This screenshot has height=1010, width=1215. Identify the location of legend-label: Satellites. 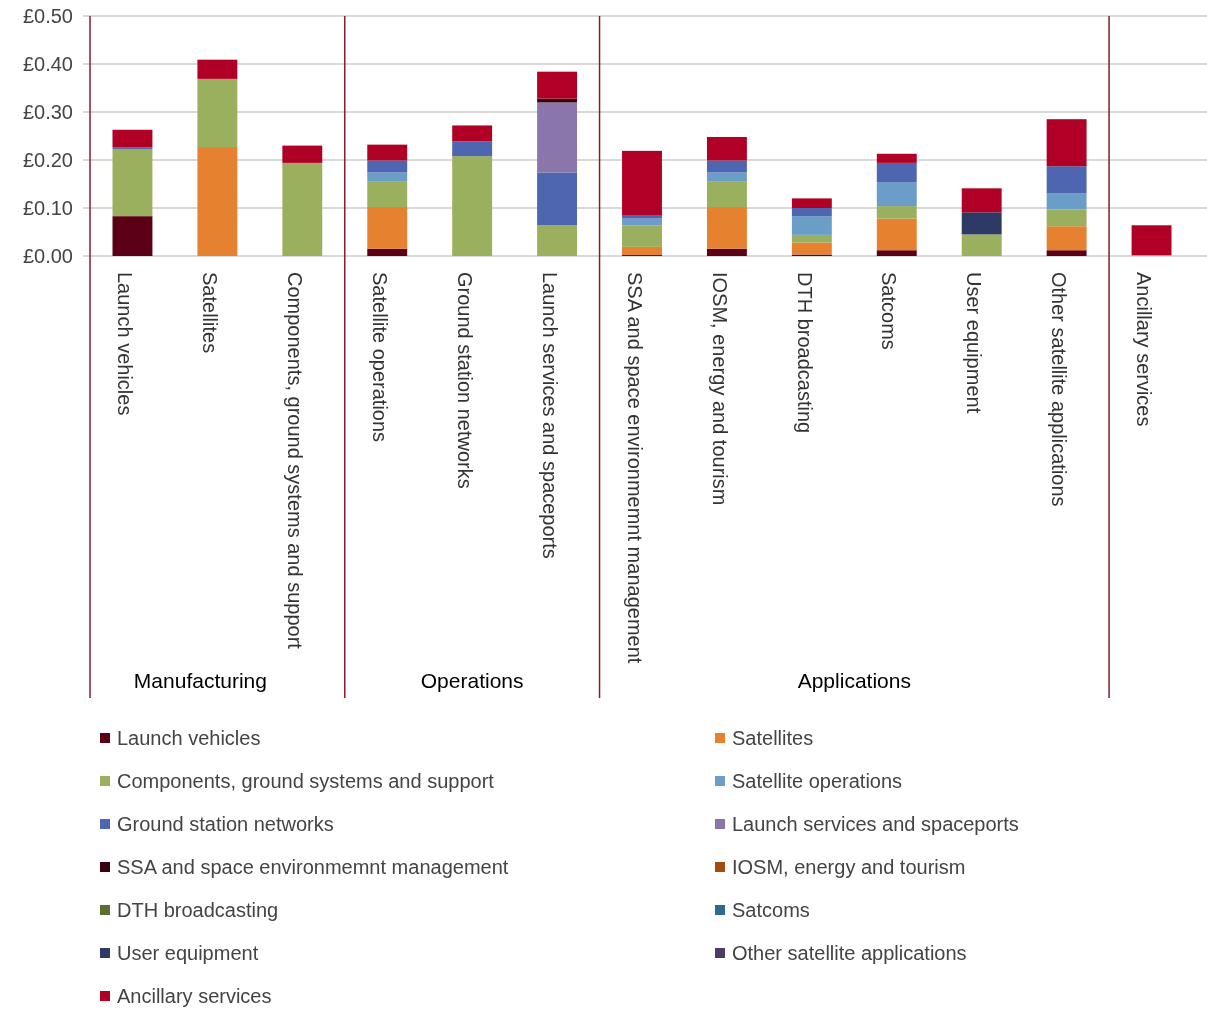
(773, 738).